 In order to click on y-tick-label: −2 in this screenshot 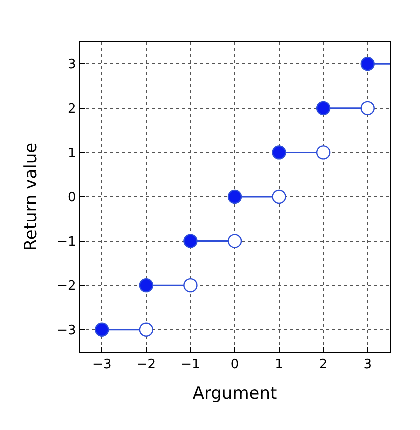, I will do `click(66, 286)`.